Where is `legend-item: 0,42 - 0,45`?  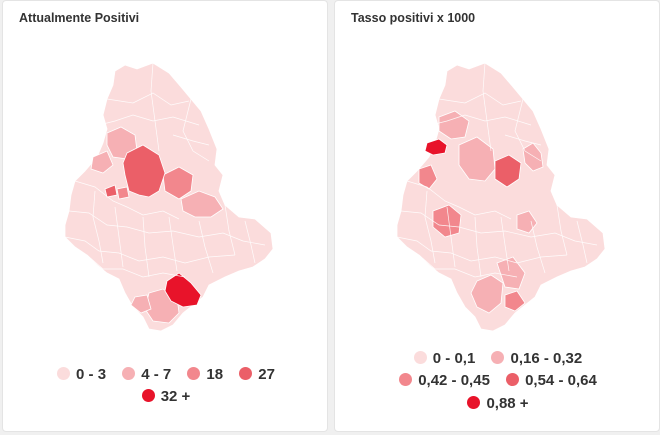
legend-item: 0,42 - 0,45 is located at coordinates (444, 380).